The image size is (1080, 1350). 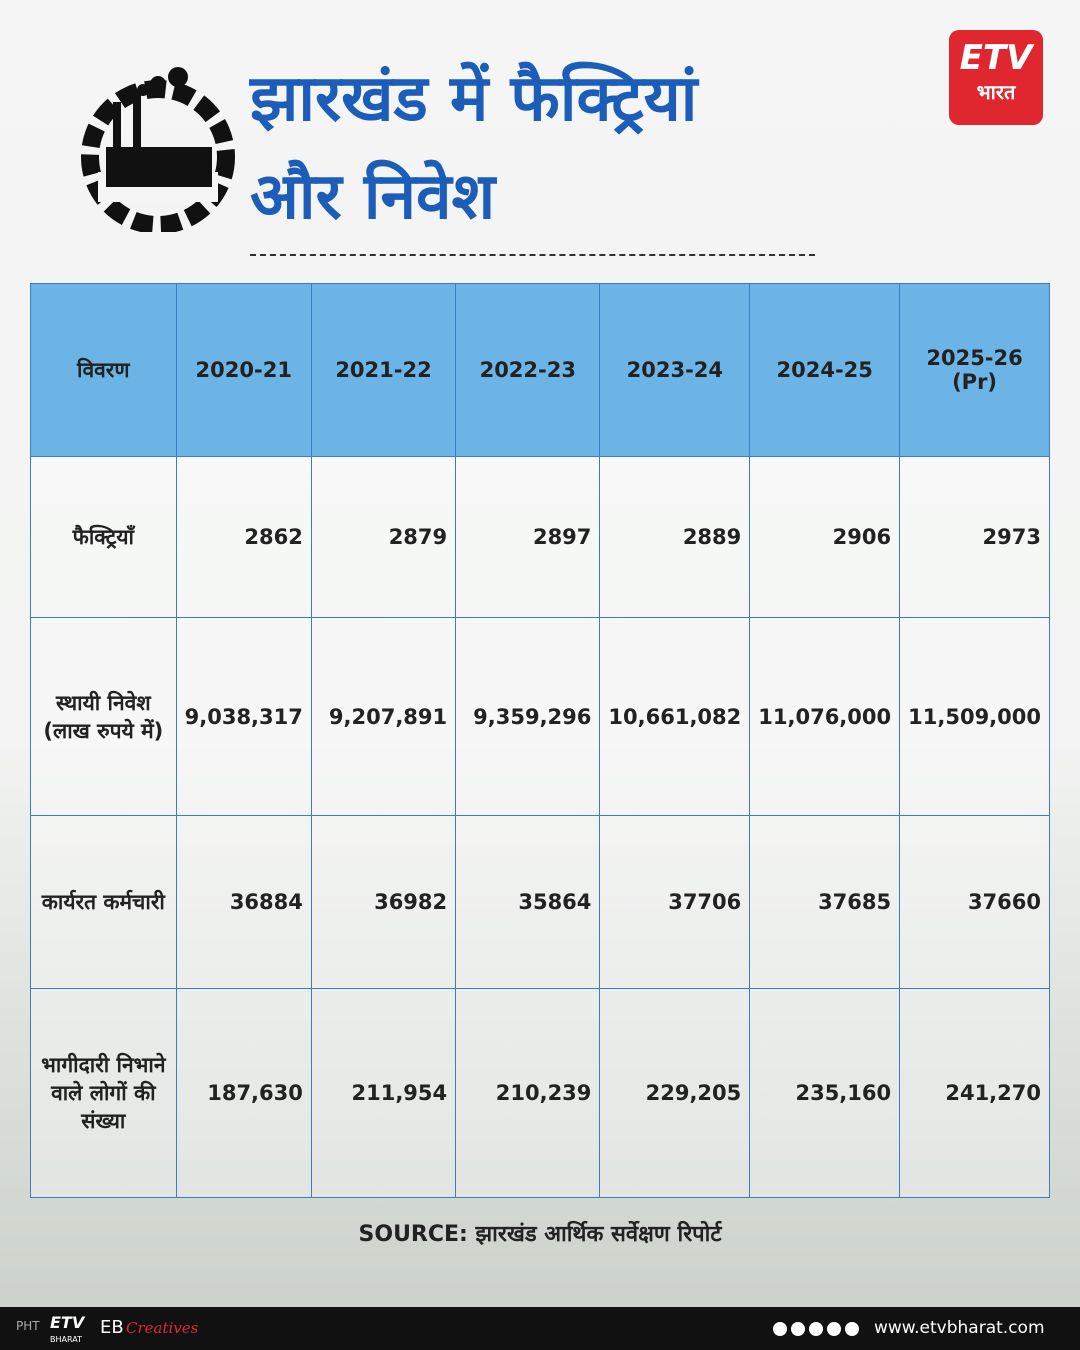 What do you see at coordinates (383, 716) in the screenshot?
I see `value-cell: 9,207,891` at bounding box center [383, 716].